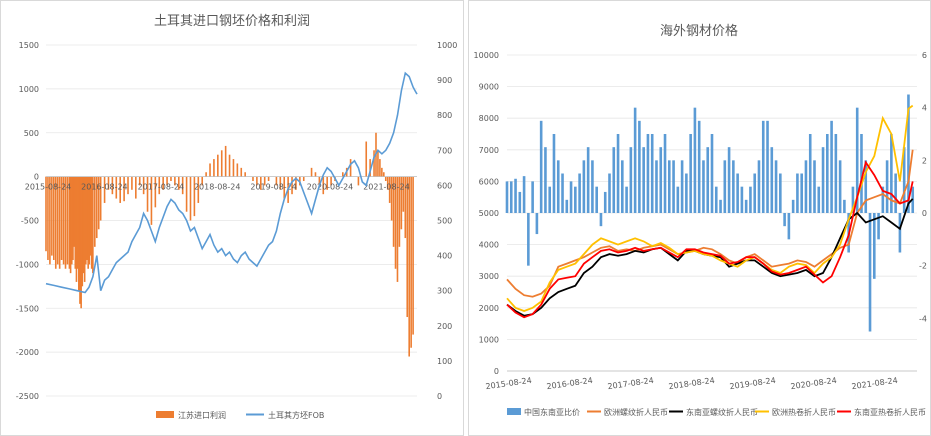 The image size is (931, 436). What do you see at coordinates (489, 308) in the screenshot?
I see `y-left-tick-label: 2000` at bounding box center [489, 308].